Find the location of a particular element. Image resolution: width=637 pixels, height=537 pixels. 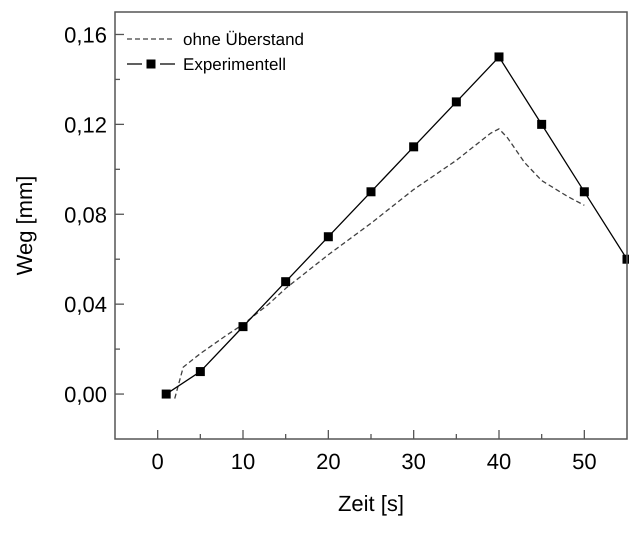

x-tick-label: 10 is located at coordinates (243, 461).